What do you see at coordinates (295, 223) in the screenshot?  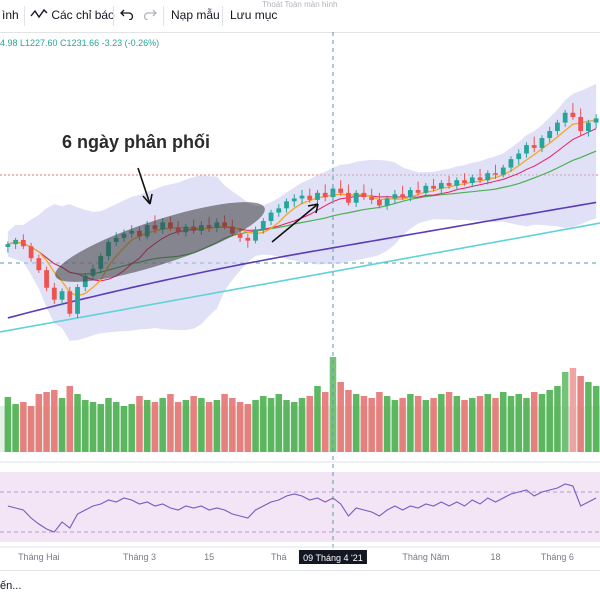 I see `breakout-arrow` at bounding box center [295, 223].